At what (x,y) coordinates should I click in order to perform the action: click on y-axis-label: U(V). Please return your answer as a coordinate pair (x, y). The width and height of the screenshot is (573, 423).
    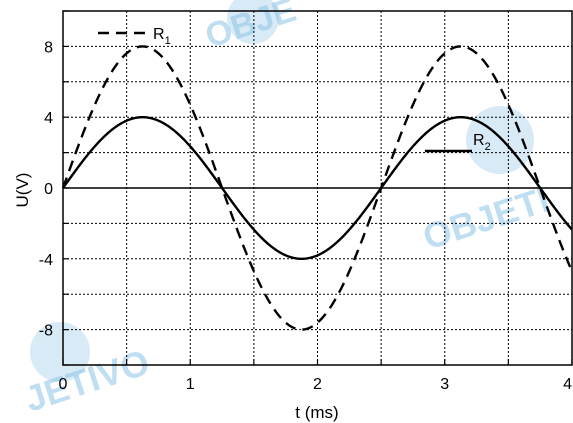
    Looking at the image, I should click on (22, 190).